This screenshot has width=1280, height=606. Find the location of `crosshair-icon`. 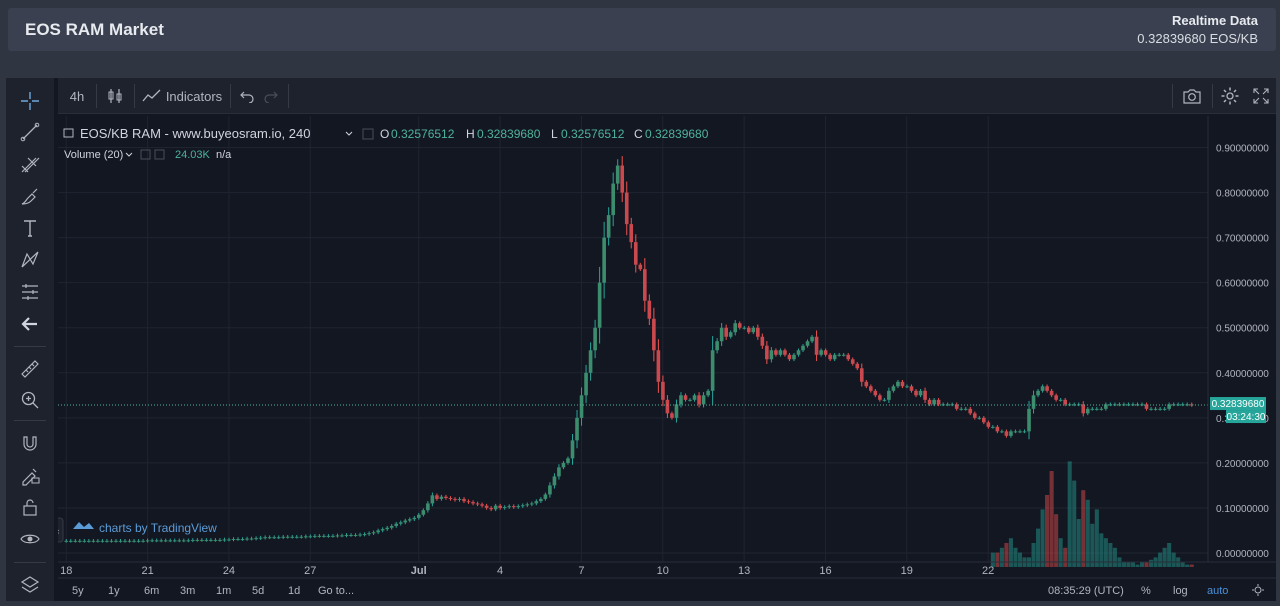

crosshair-icon is located at coordinates (30, 101).